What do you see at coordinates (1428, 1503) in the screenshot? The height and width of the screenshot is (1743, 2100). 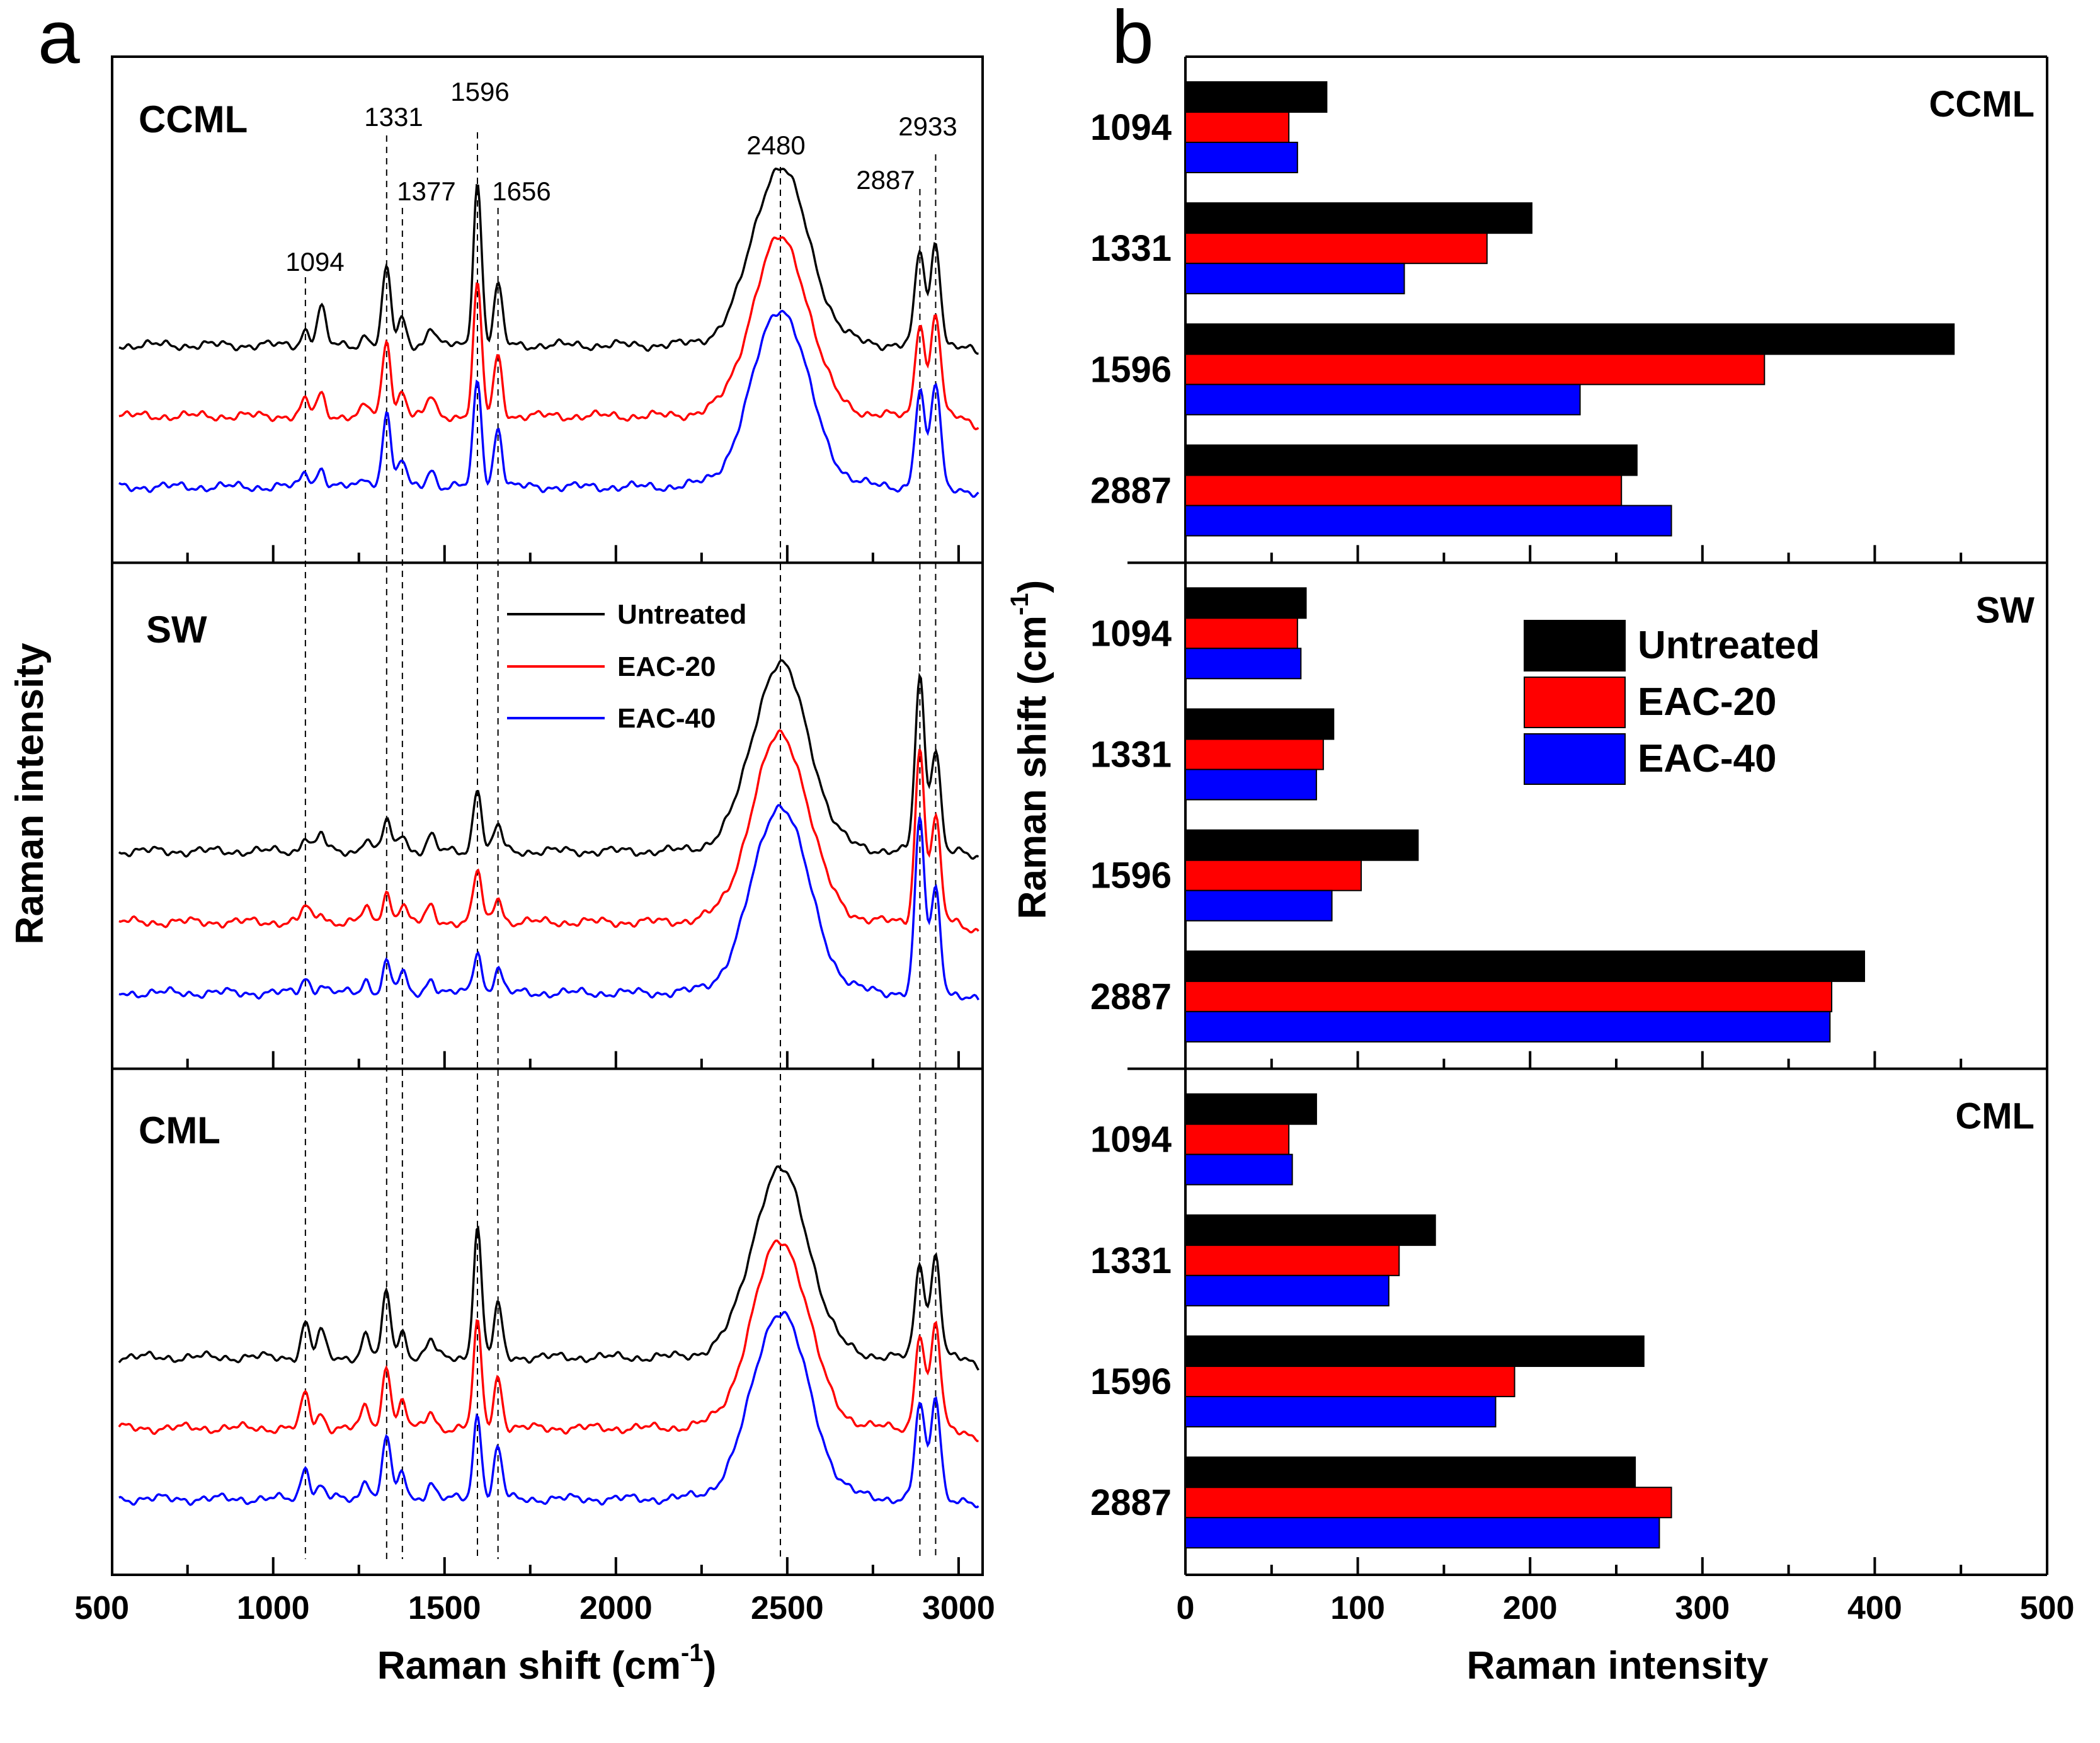 I see `bar-cml-2887-eac20` at bounding box center [1428, 1503].